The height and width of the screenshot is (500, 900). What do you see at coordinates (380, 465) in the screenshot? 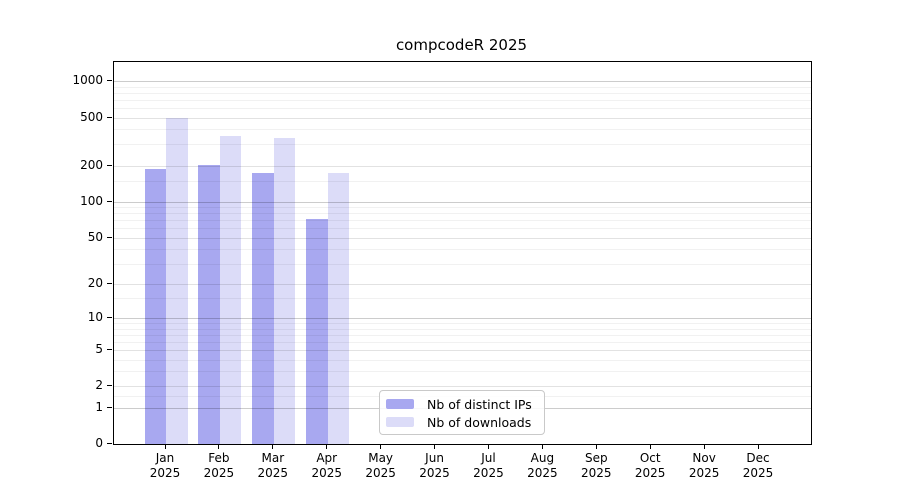
I see `x-tick-label: May 2025` at bounding box center [380, 465].